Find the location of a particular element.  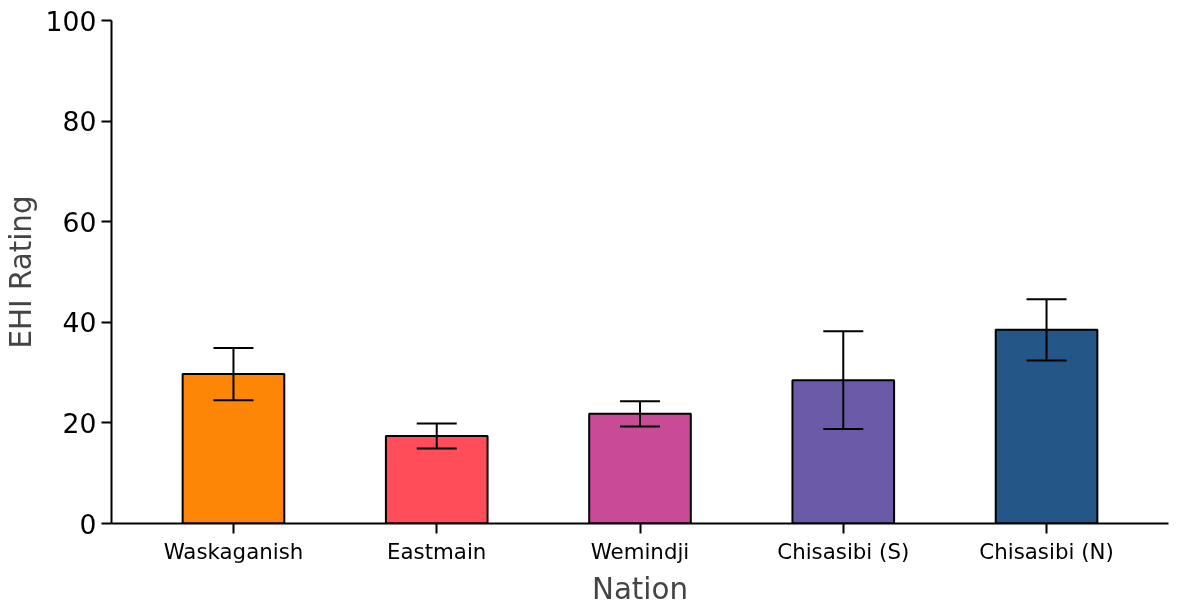

x-axis-title: Nation is located at coordinates (640, 588).